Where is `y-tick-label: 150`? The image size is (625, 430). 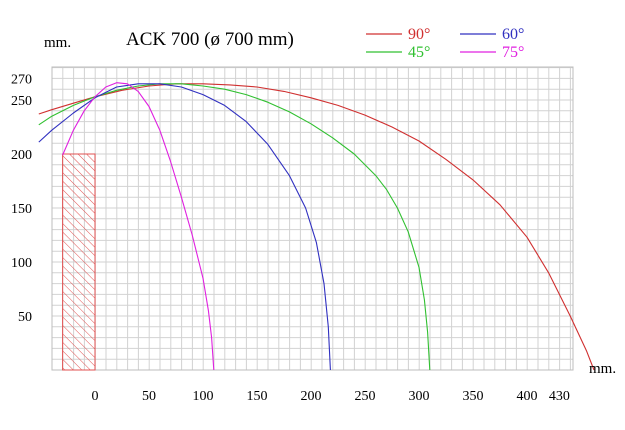 y-tick-label: 150 is located at coordinates (21, 209).